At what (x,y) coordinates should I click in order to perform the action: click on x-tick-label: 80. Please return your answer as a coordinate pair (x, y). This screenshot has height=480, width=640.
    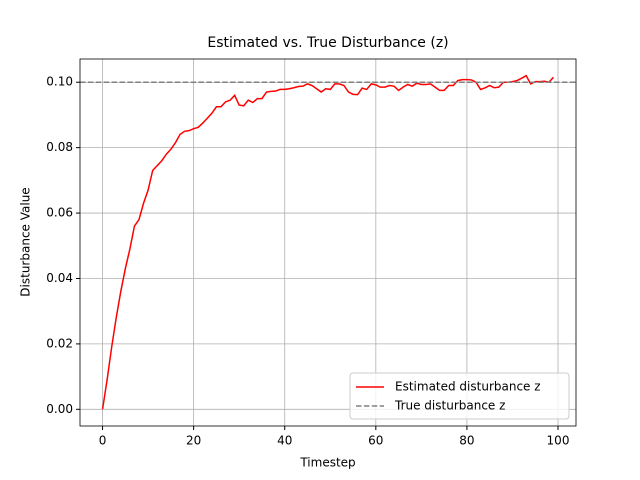
    Looking at the image, I should click on (466, 441).